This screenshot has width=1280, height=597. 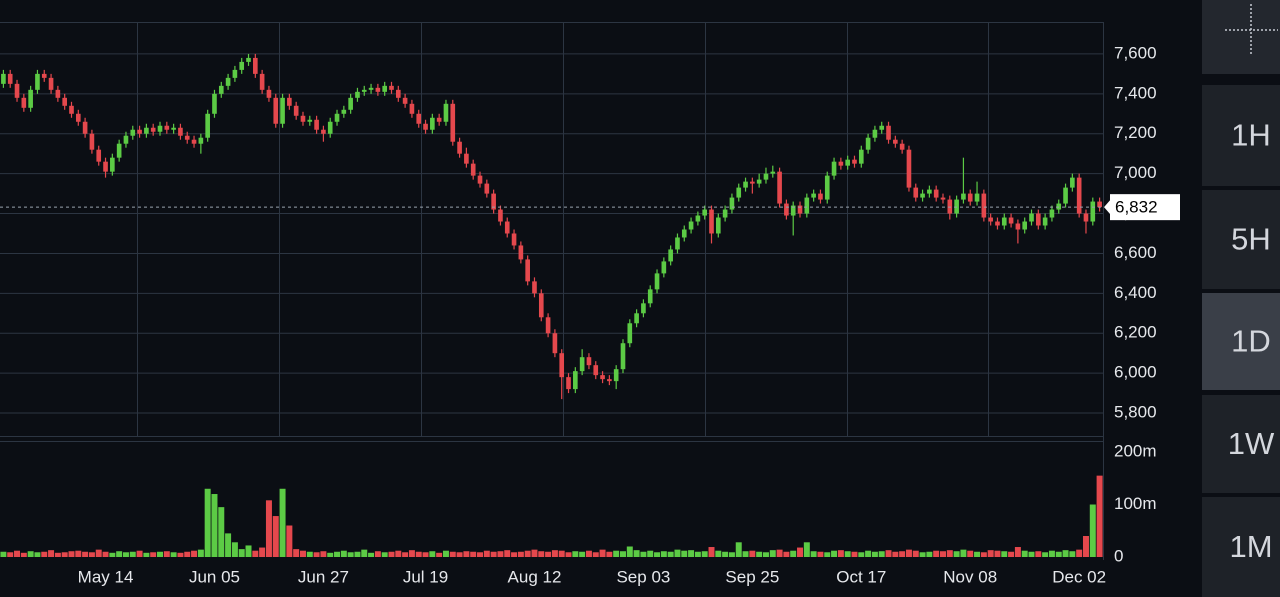 I want to click on timeframe-label: 5H, so click(x=1251, y=239).